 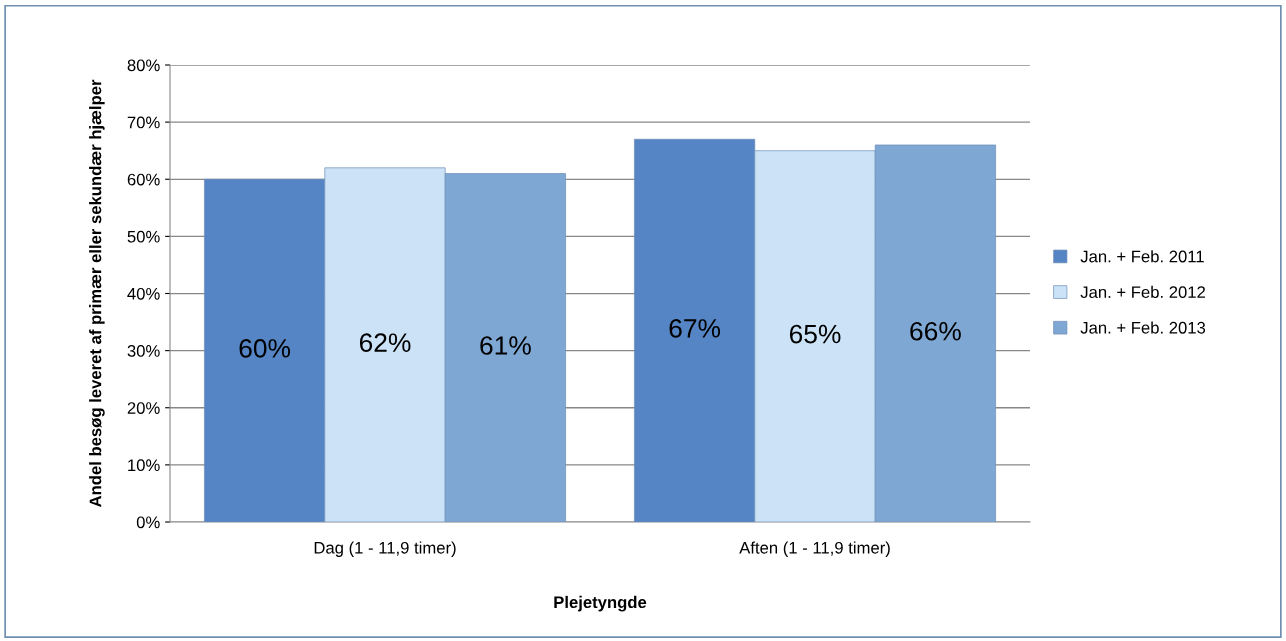 I want to click on data-label: 60%, so click(x=265, y=348).